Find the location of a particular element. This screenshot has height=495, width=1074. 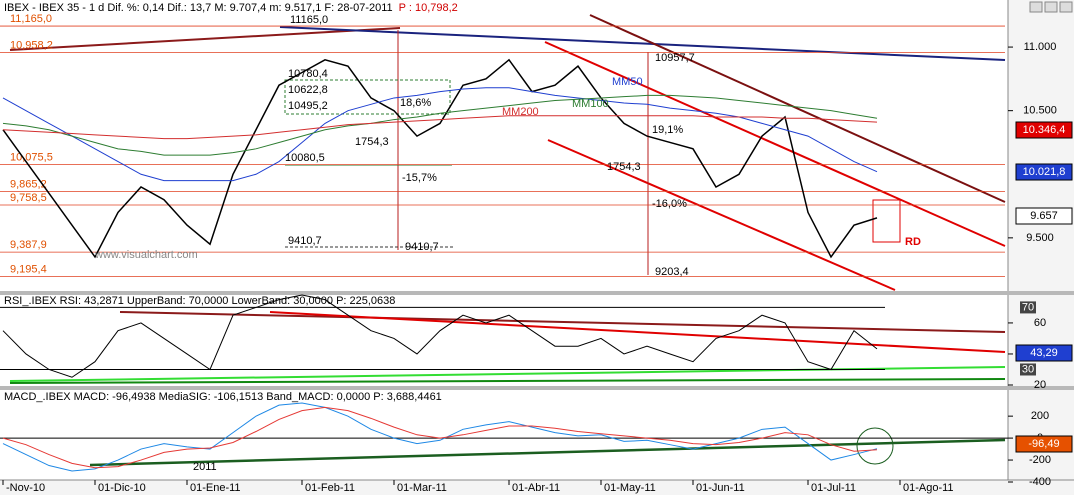

annotation: 10780,4 is located at coordinates (308, 74).